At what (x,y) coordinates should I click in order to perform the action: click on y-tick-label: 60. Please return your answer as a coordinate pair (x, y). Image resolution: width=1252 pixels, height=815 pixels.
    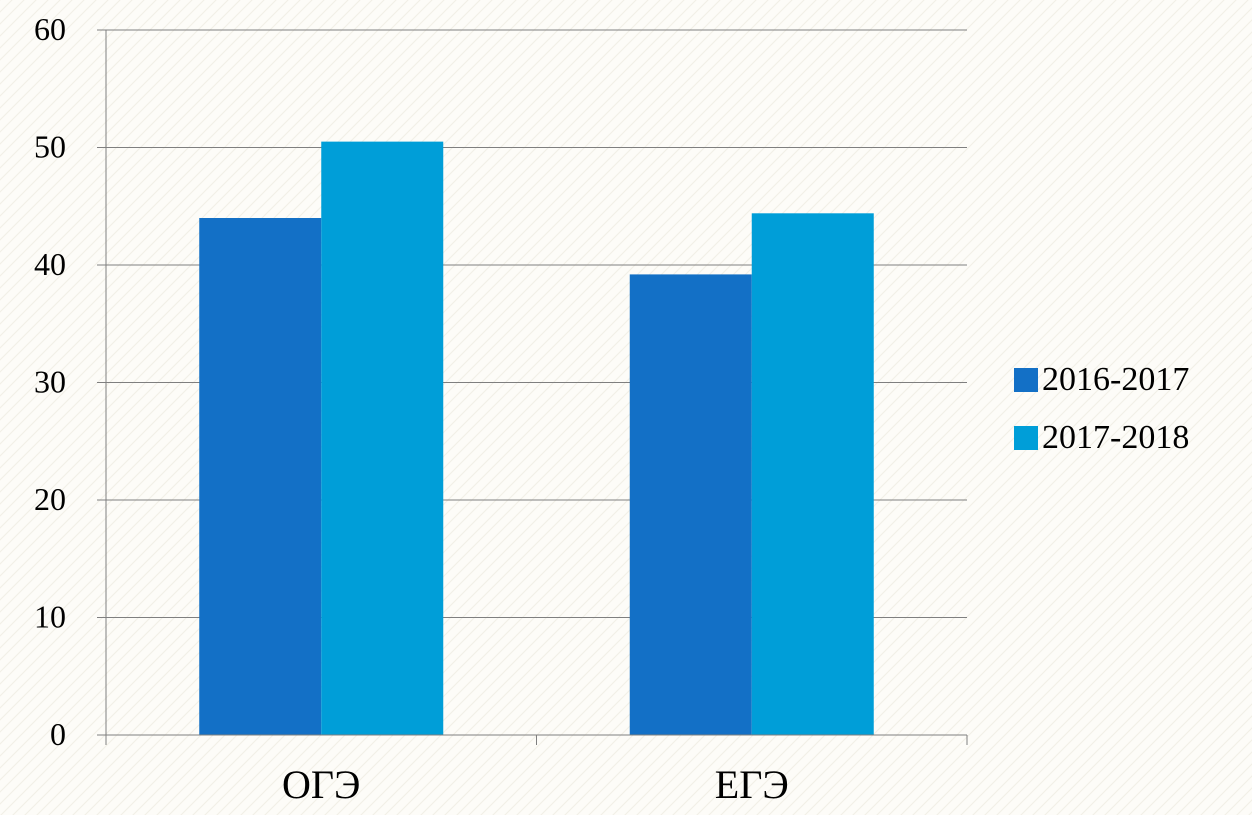
    Looking at the image, I should click on (50, 29).